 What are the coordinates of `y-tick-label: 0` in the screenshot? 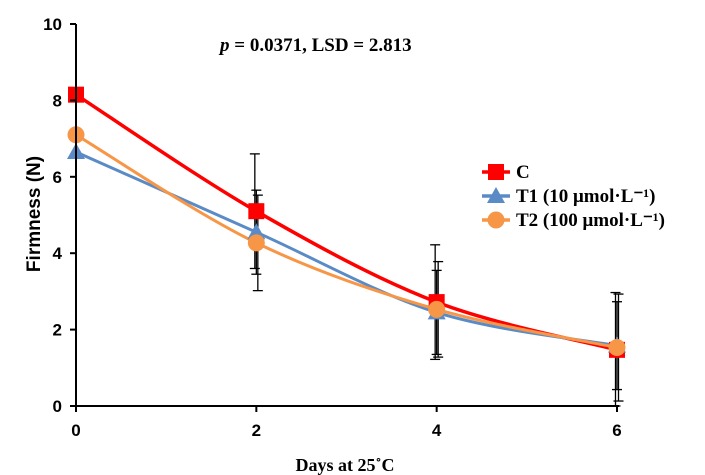 It's located at (57, 406).